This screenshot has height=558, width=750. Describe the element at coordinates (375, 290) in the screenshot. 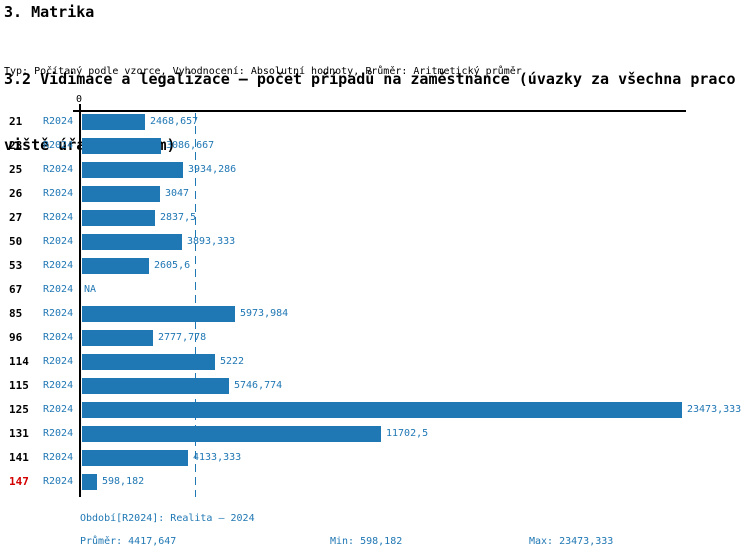

I see `chart-row: 67 R2024 NA` at that location.